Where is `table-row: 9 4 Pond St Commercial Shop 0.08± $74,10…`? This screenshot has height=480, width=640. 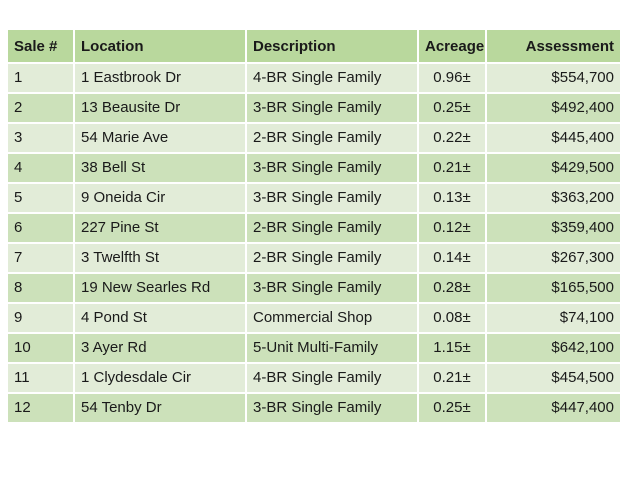 table-row: 9 4 Pond St Commercial Shop 0.08± $74,10… is located at coordinates (314, 318).